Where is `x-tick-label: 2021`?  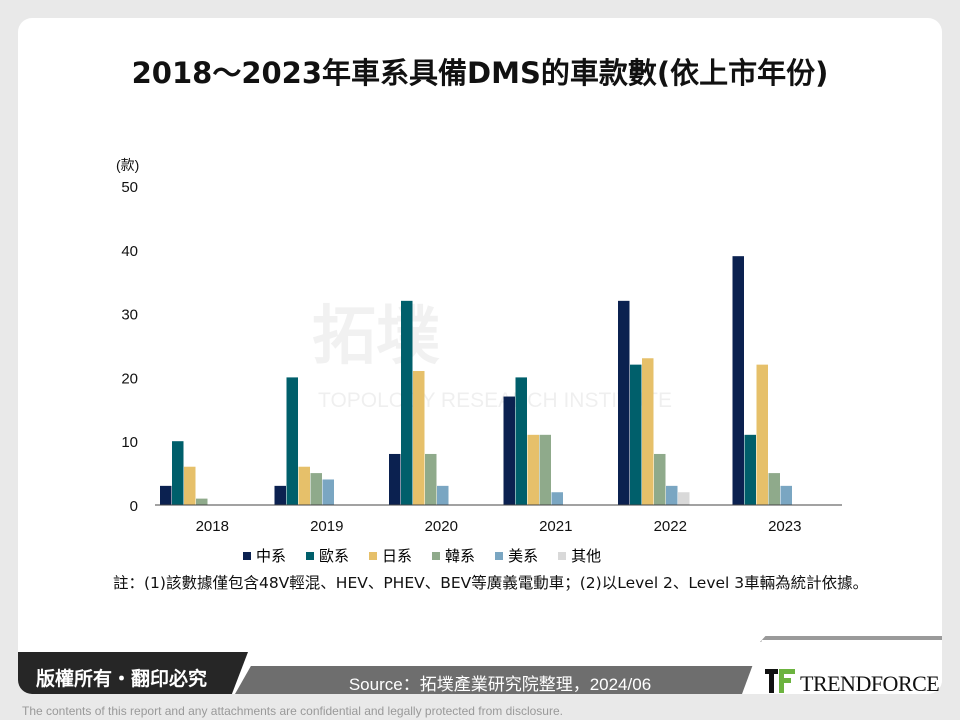 x-tick-label: 2021 is located at coordinates (555, 526).